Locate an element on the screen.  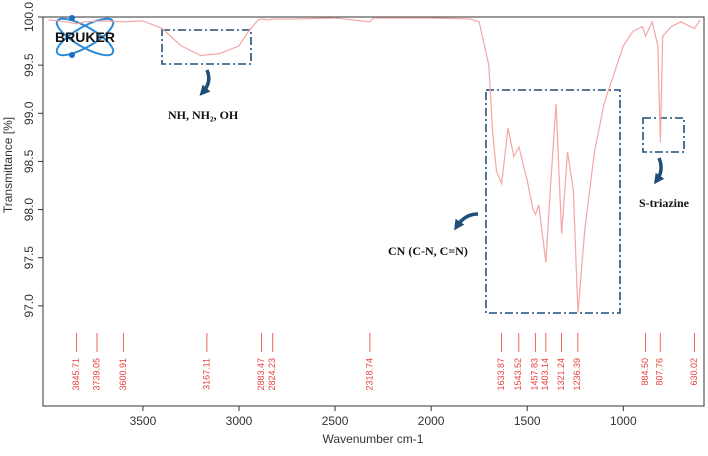
y-tick-label: 100.0 is located at coordinates (29, 17).